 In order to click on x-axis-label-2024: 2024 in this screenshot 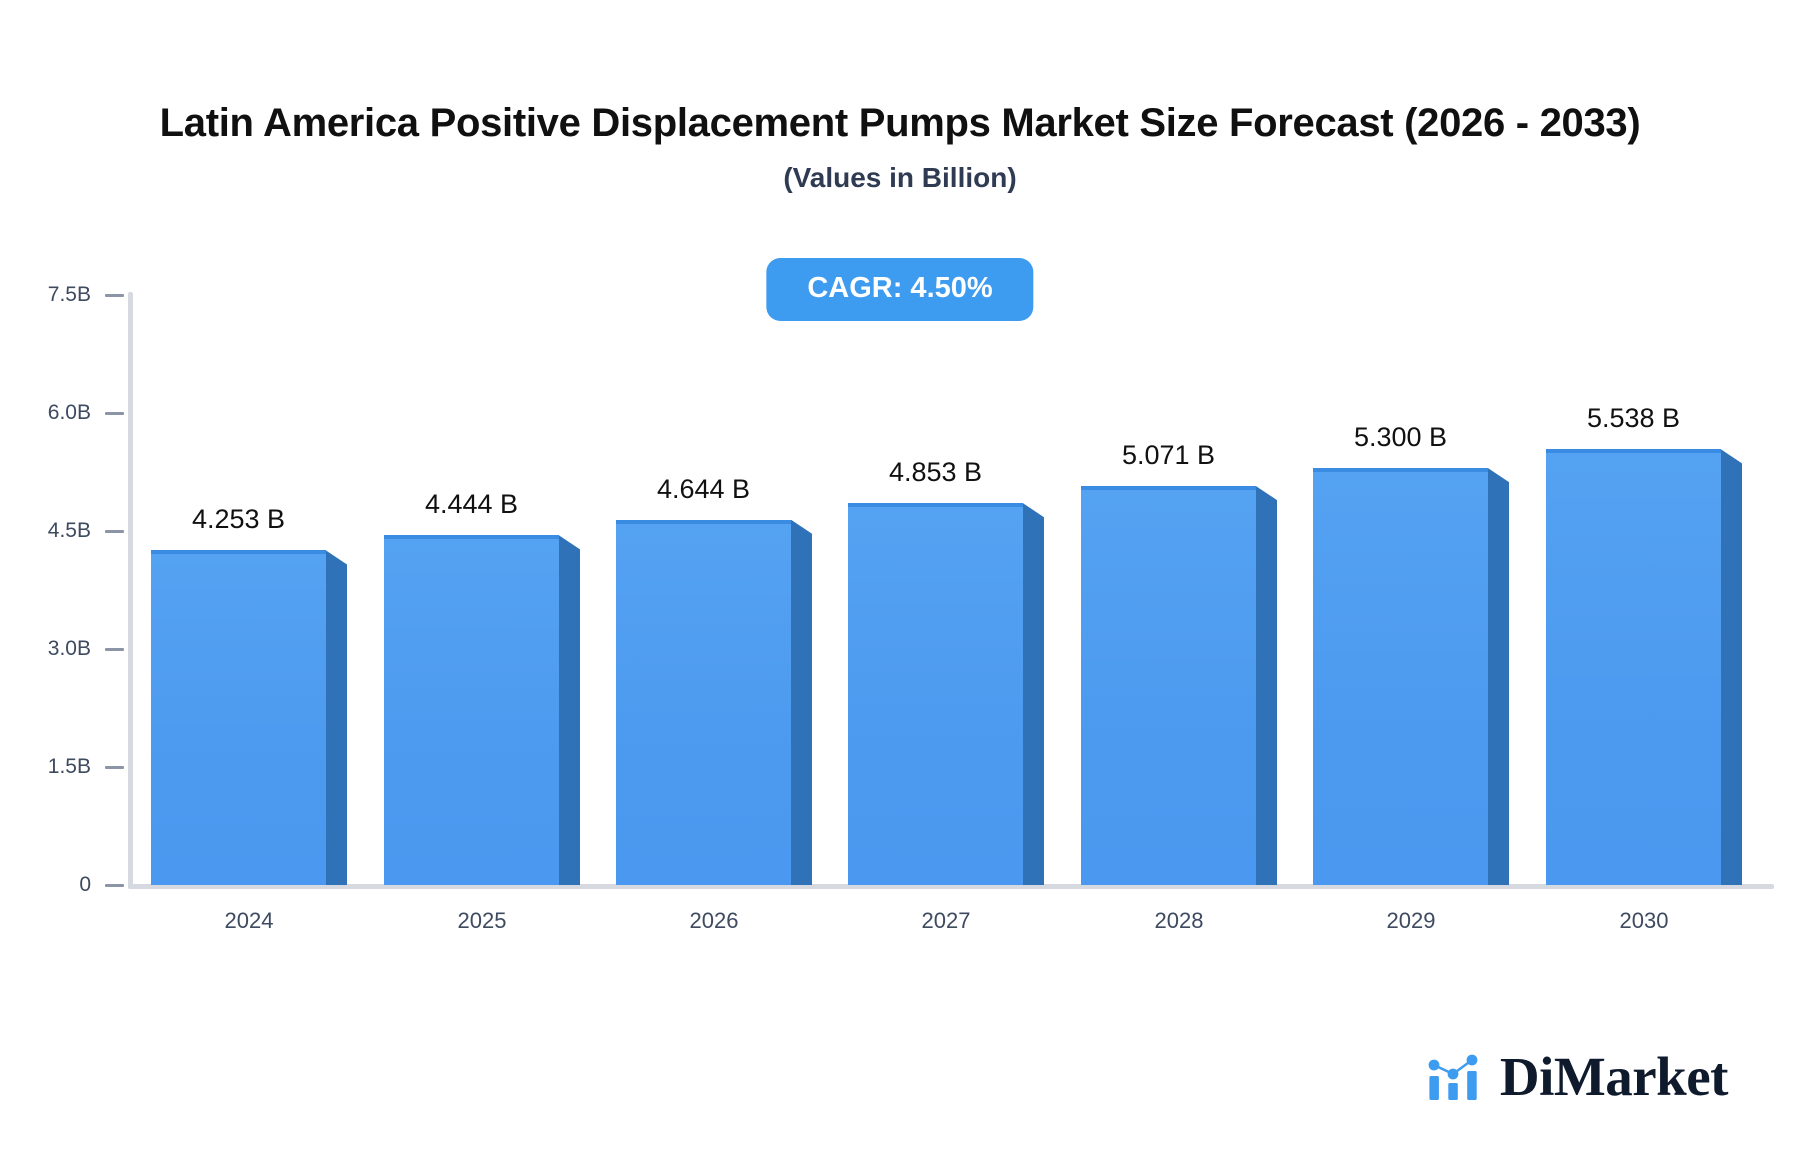, I will do `click(249, 920)`.